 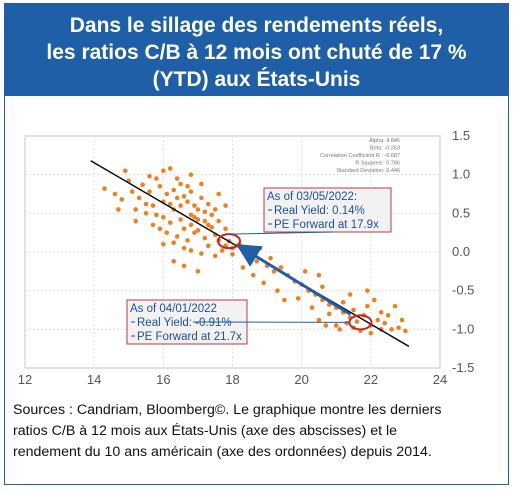 What do you see at coordinates (440, 379) in the screenshot?
I see `x-tick-label: 24` at bounding box center [440, 379].